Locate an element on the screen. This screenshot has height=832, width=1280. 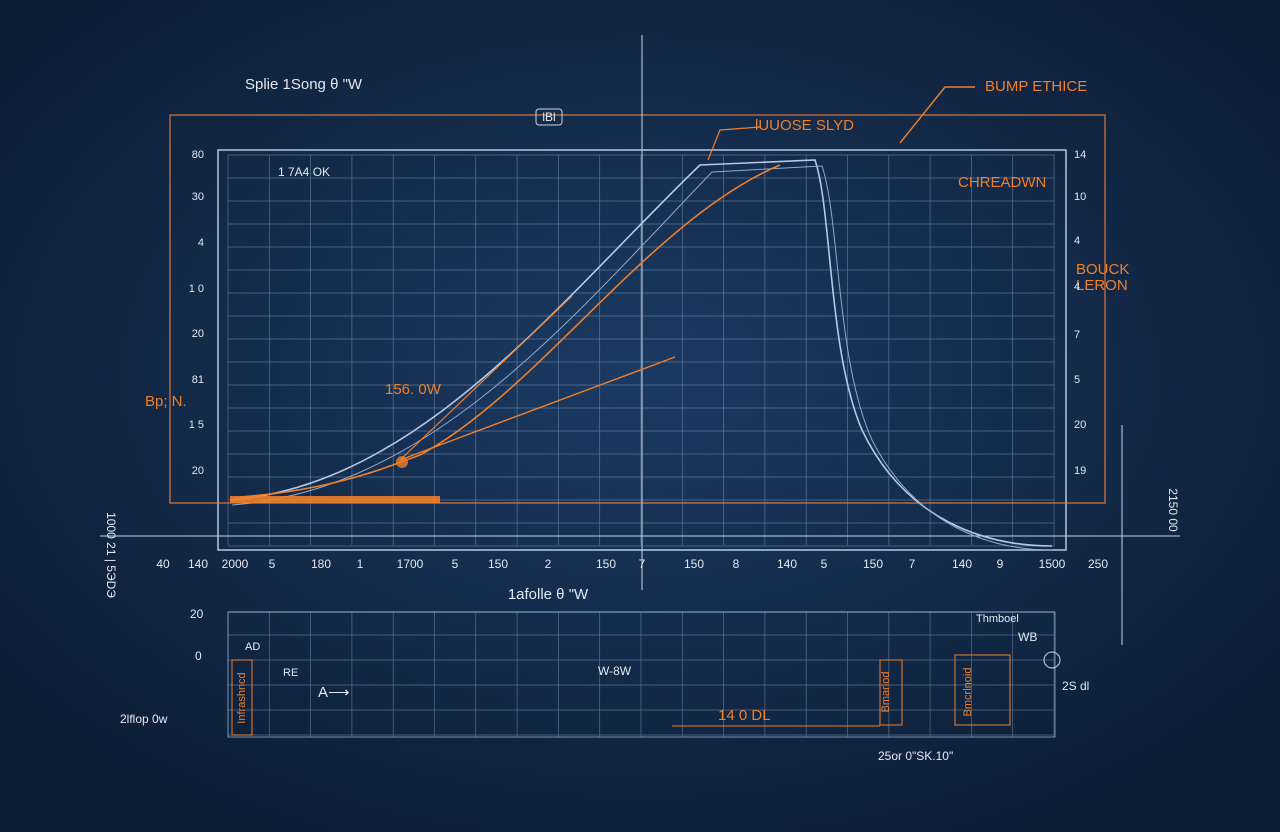
lower-label: AD is located at coordinates (252, 647).